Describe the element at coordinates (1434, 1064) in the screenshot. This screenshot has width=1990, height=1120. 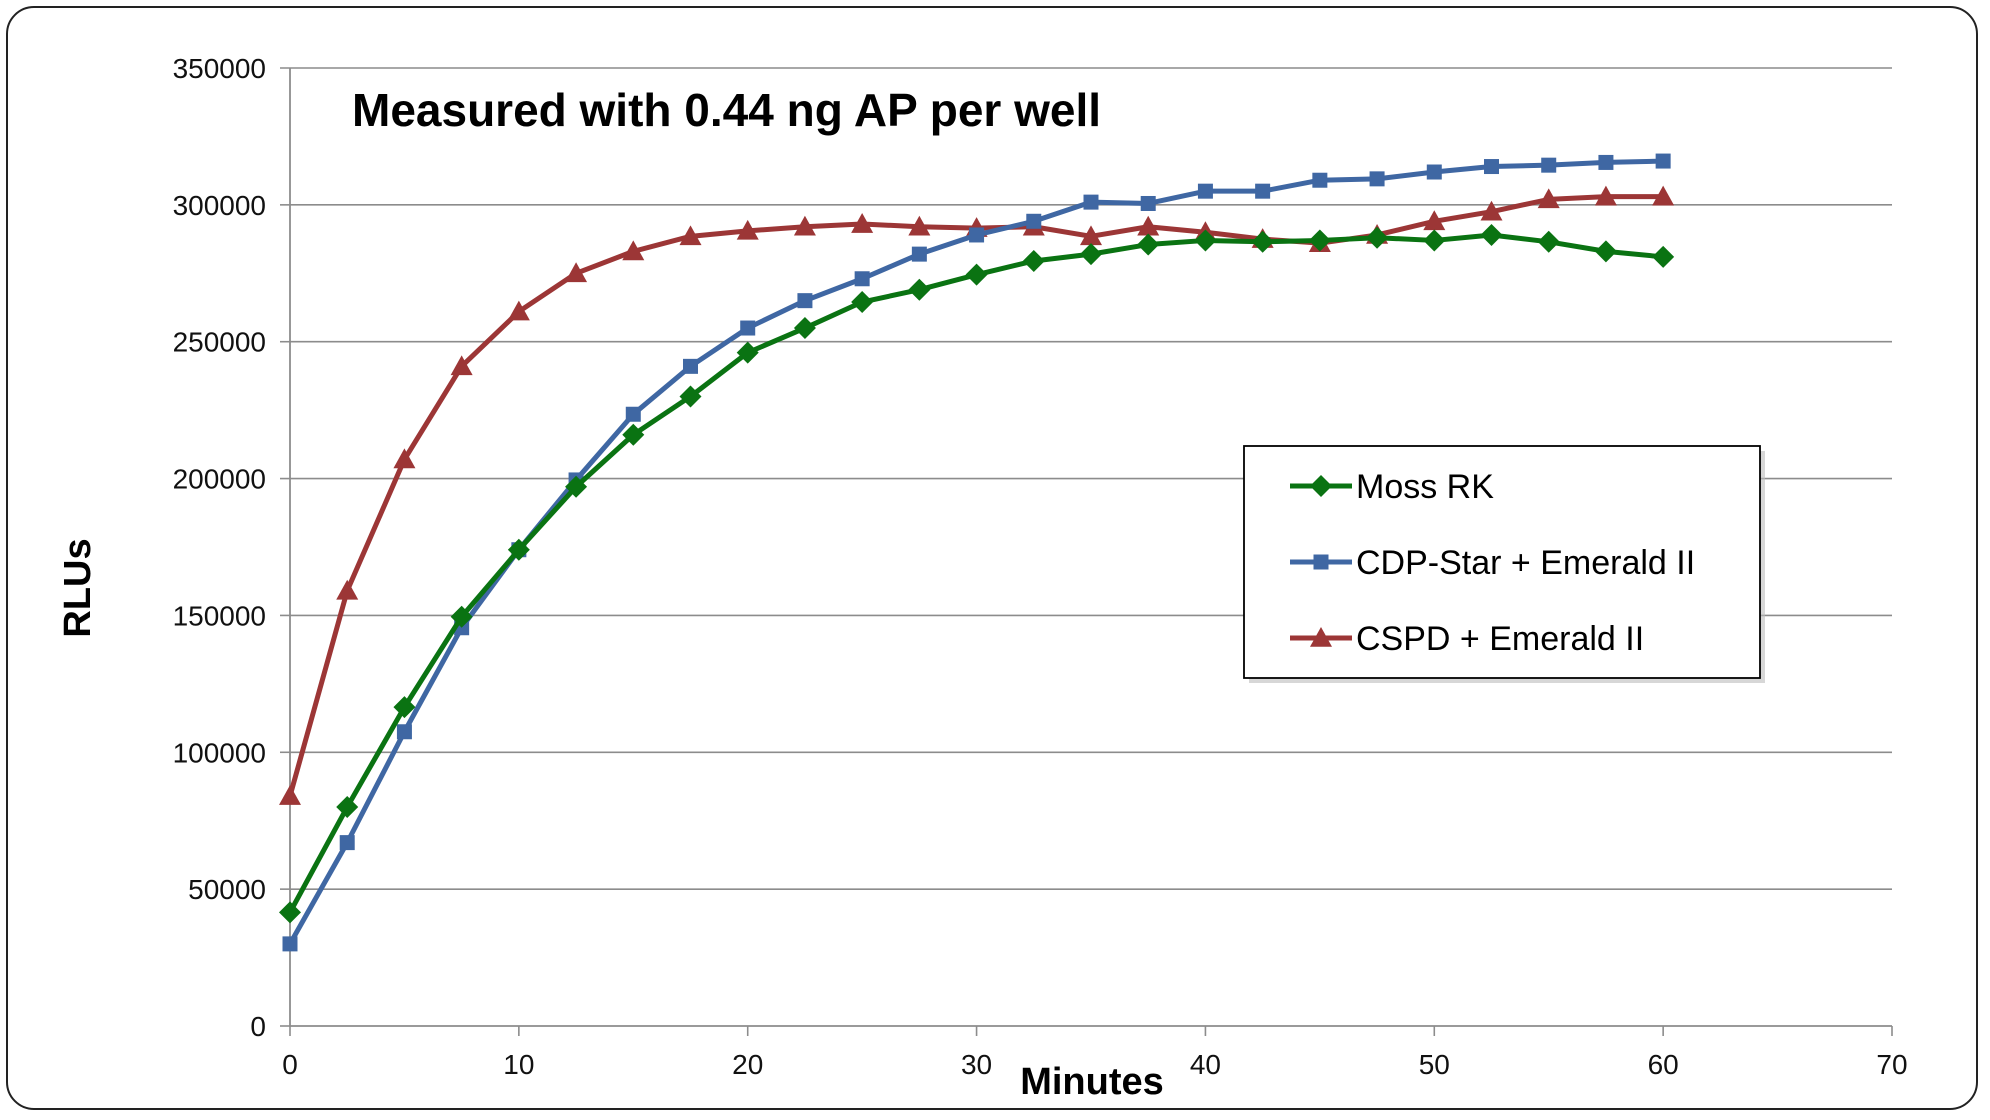
I see `x-tick-label: 50` at that location.